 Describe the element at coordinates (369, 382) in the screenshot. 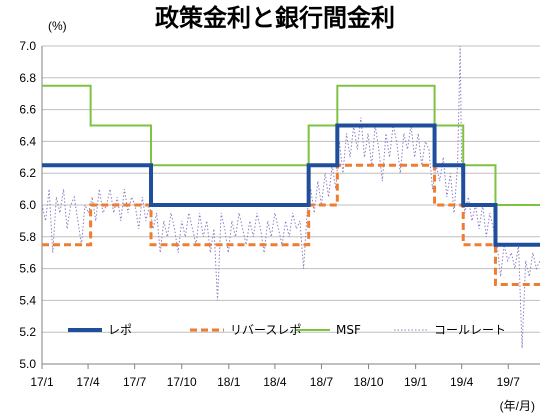

I see `x-tick-label: 18/10` at that location.